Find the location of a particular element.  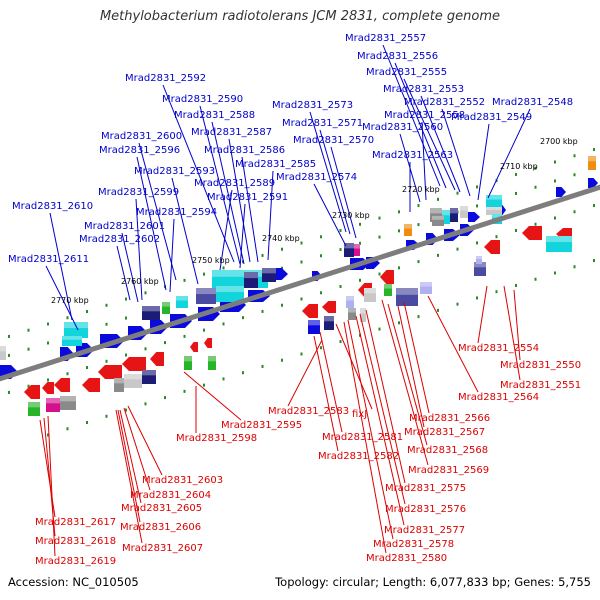

gene-label-bottom: Mrad2831_2598 is located at coordinates (216, 438).